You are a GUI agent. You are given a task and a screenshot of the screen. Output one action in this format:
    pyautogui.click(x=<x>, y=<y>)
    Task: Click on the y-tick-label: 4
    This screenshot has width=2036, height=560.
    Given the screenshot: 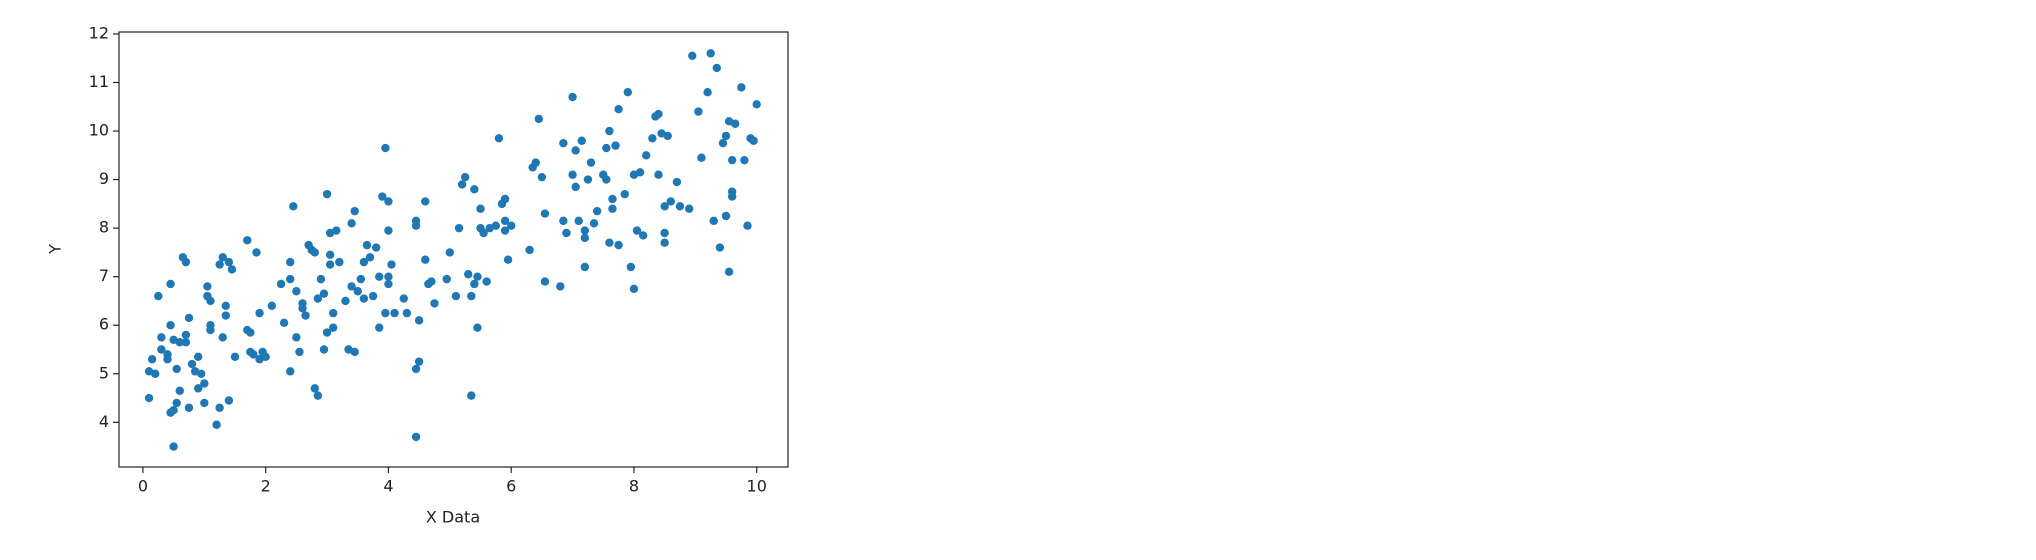 What is the action you would take?
    pyautogui.click(x=104, y=421)
    